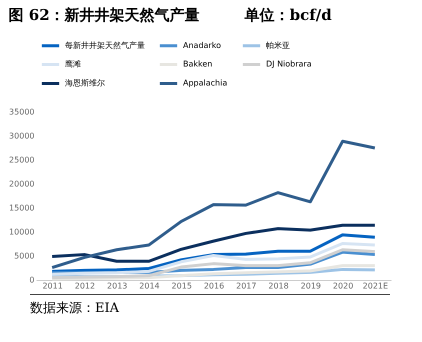 The width and height of the screenshot is (422, 342). What do you see at coordinates (278, 45) in the screenshot?
I see `legend-label: 帕米亚` at bounding box center [278, 45].